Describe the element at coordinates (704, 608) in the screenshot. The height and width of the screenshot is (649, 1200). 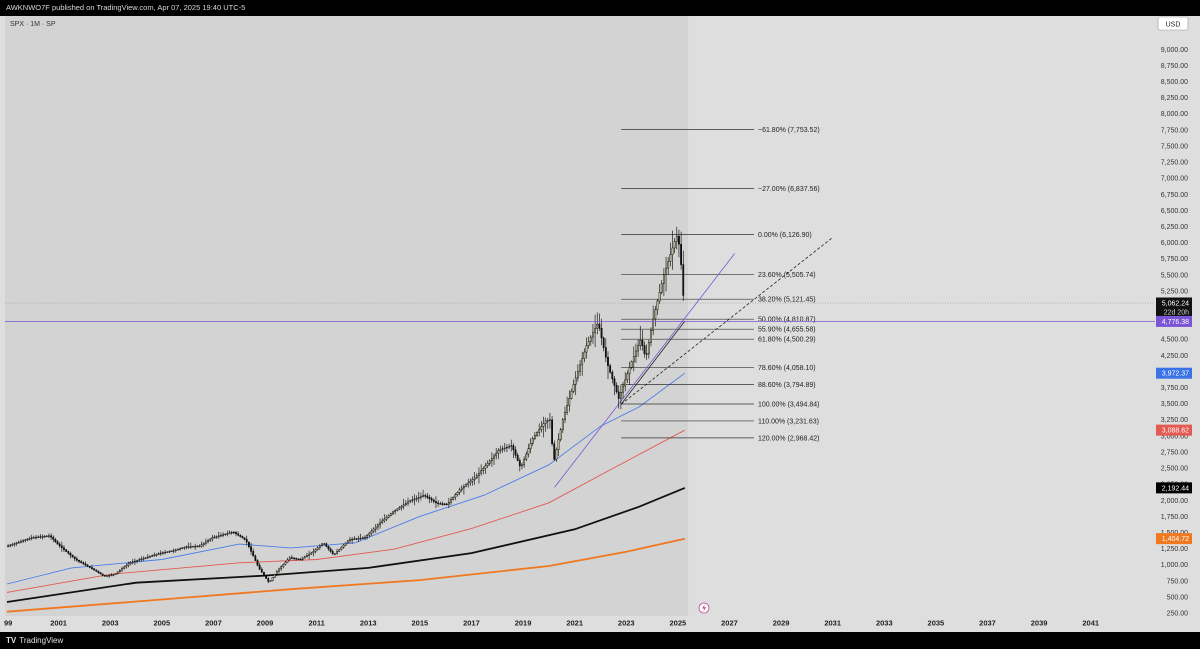
I see `lightning-icon` at that location.